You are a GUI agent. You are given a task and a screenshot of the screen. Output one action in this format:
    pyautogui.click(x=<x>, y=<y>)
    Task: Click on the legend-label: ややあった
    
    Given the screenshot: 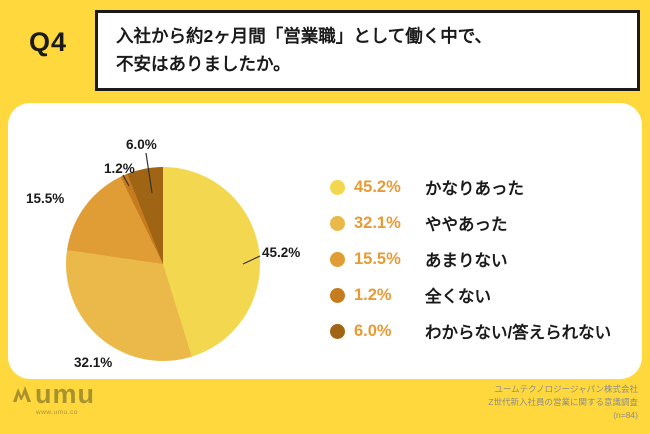 What is the action you would take?
    pyautogui.click(x=466, y=225)
    